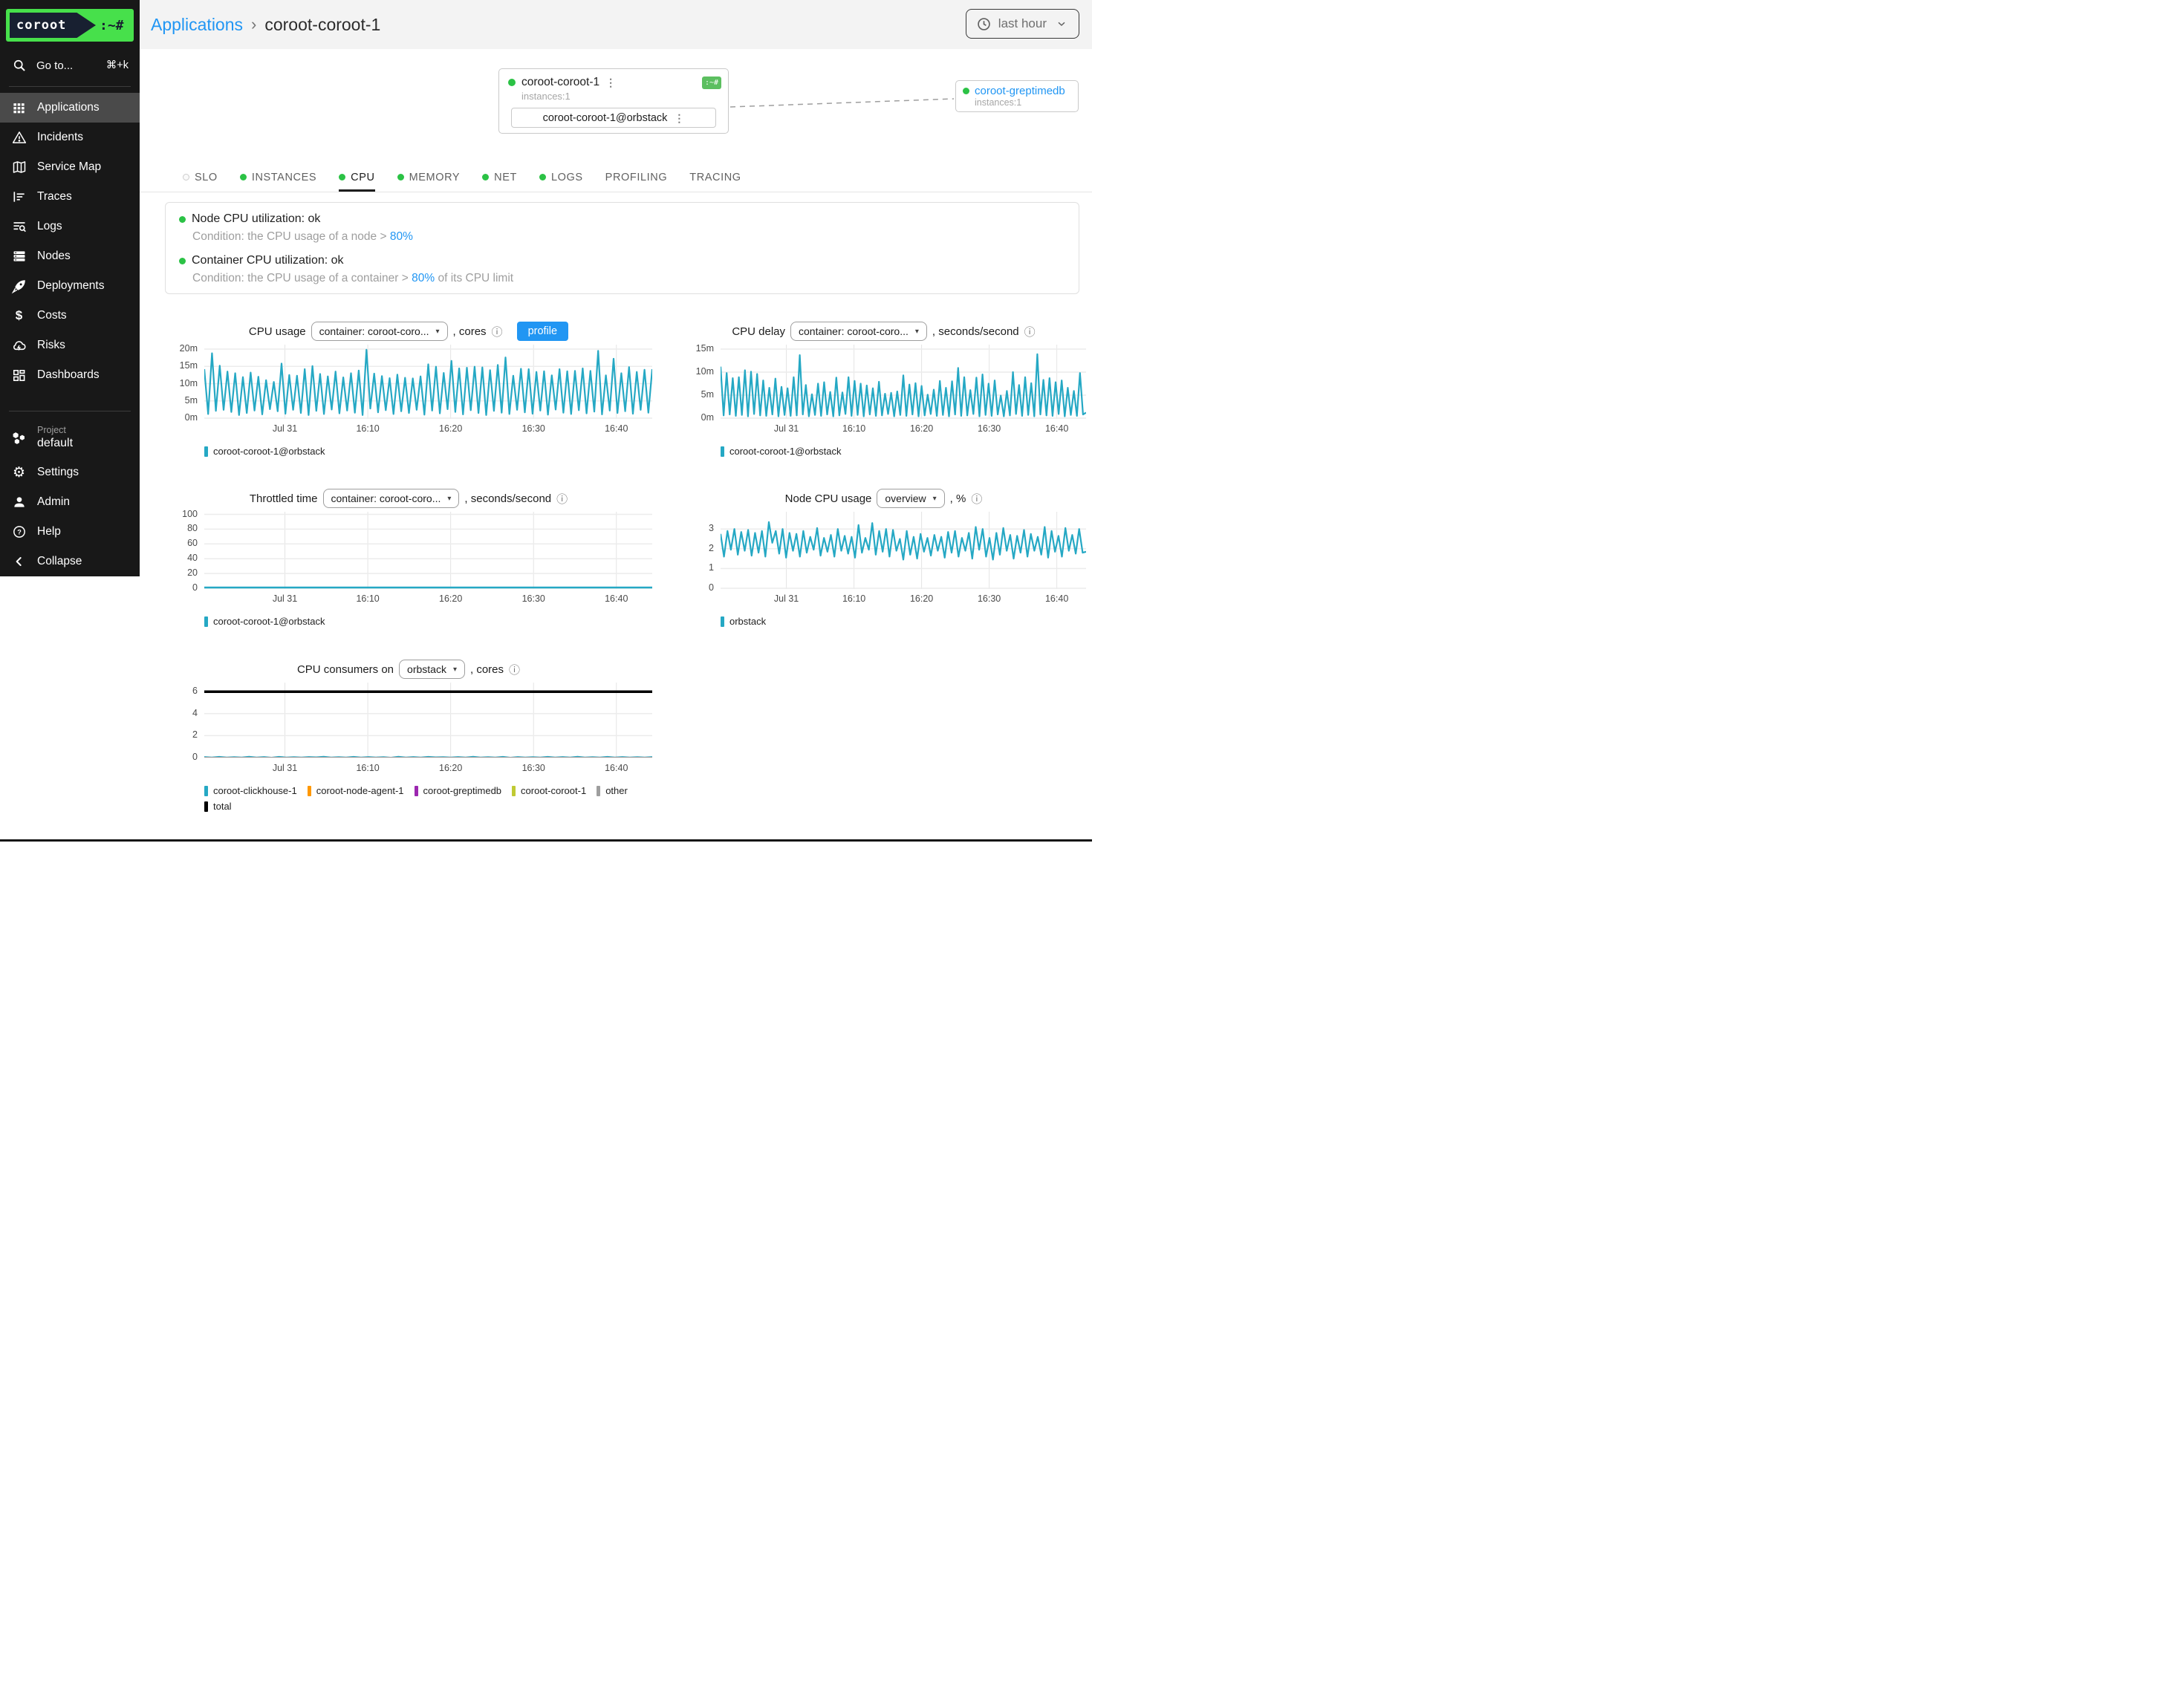  What do you see at coordinates (70, 561) in the screenshot?
I see `sidebar-item-collapse: Collapse` at bounding box center [70, 561].